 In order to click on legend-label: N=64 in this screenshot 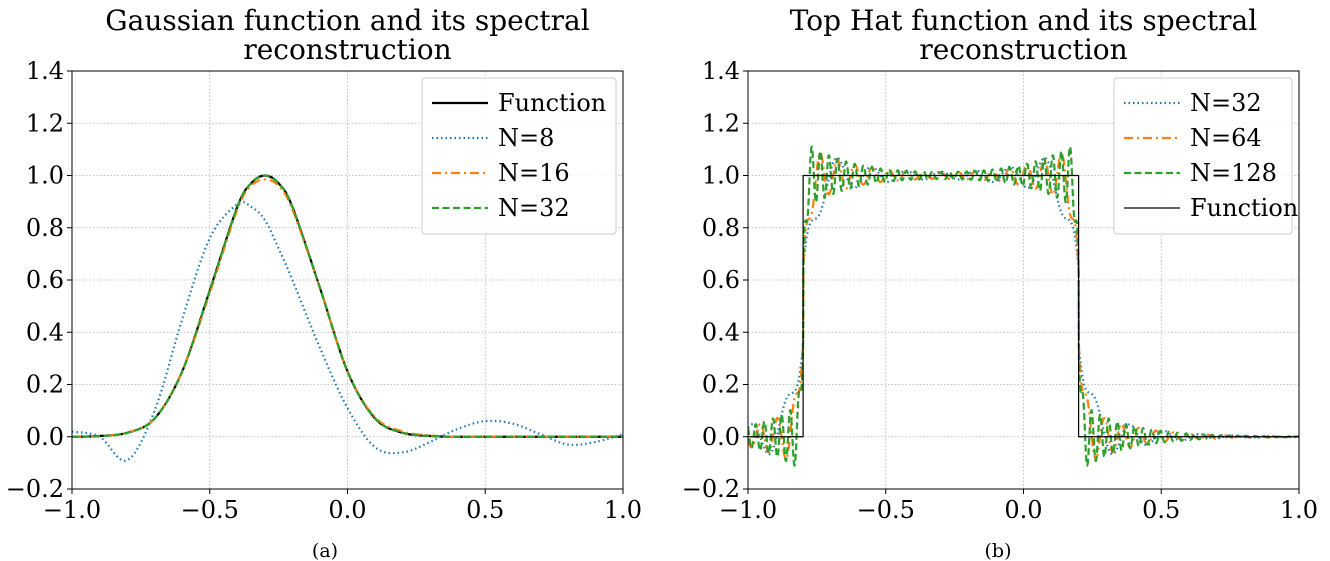, I will do `click(1226, 138)`.